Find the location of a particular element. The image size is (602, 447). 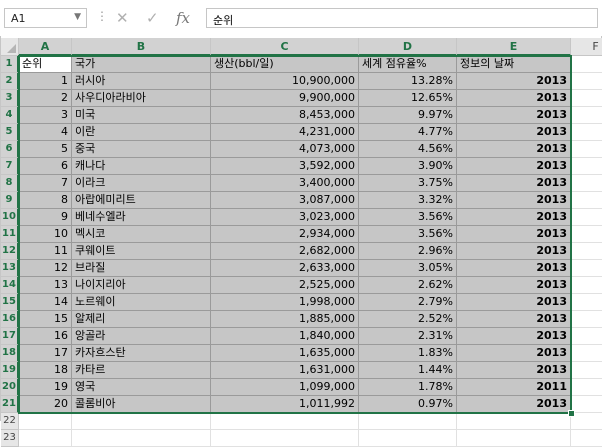

table-cell: 카타르 is located at coordinates (141, 370).